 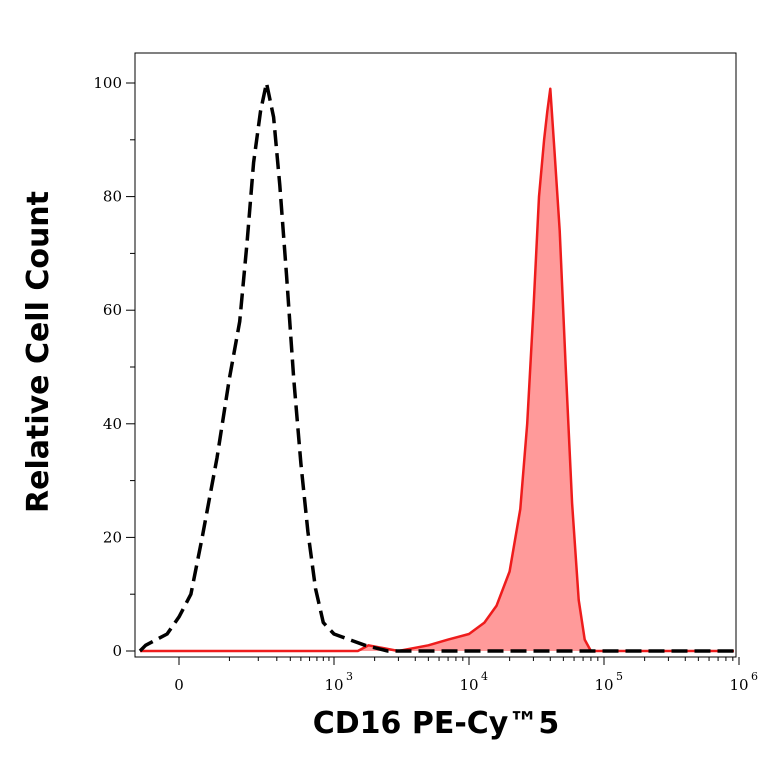 What do you see at coordinates (114, 367) in the screenshot?
I see `y-axis: 0 20 40 60 80 100` at bounding box center [114, 367].